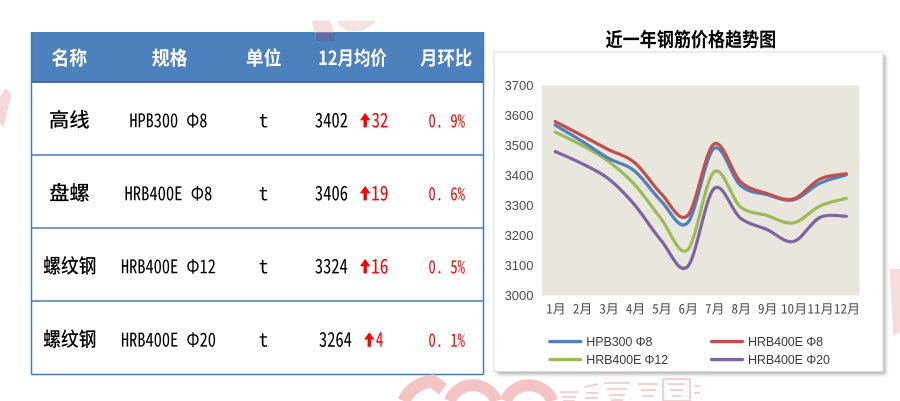 Image resolution: width=900 pixels, height=401 pixels. Describe the element at coordinates (519, 295) in the screenshot. I see `svg-text: 3000` at that location.